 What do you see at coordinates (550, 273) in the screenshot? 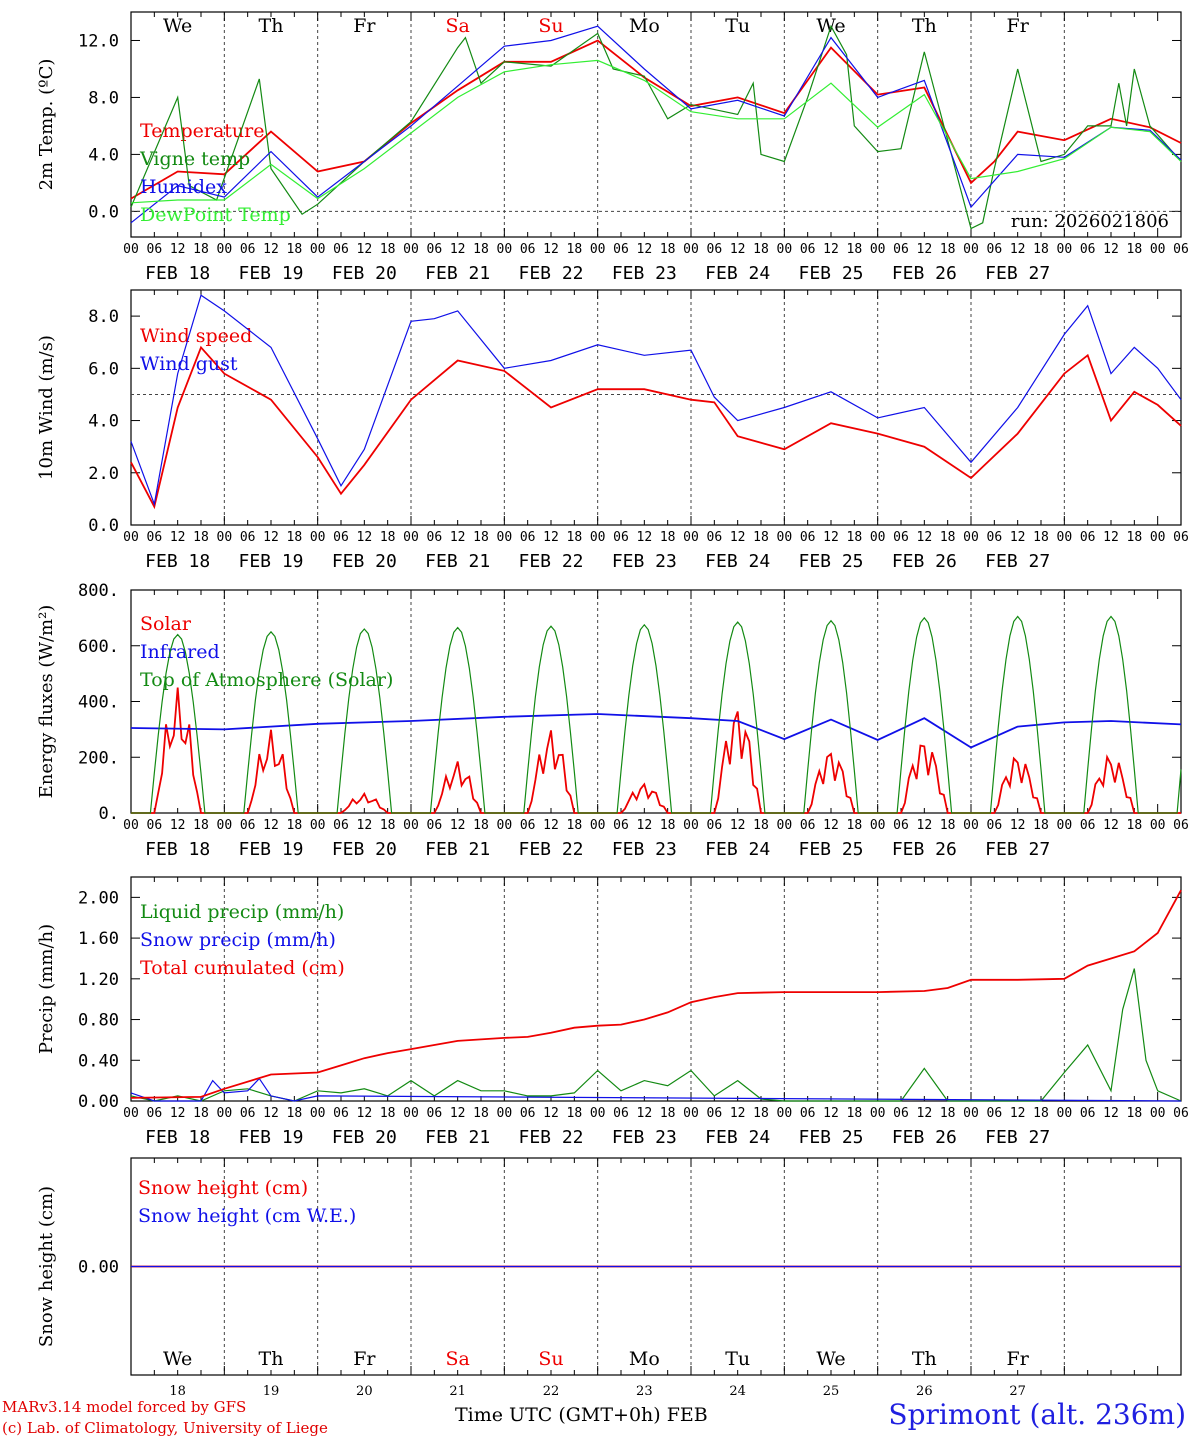
I see `date-label: FEB 22` at bounding box center [550, 273].